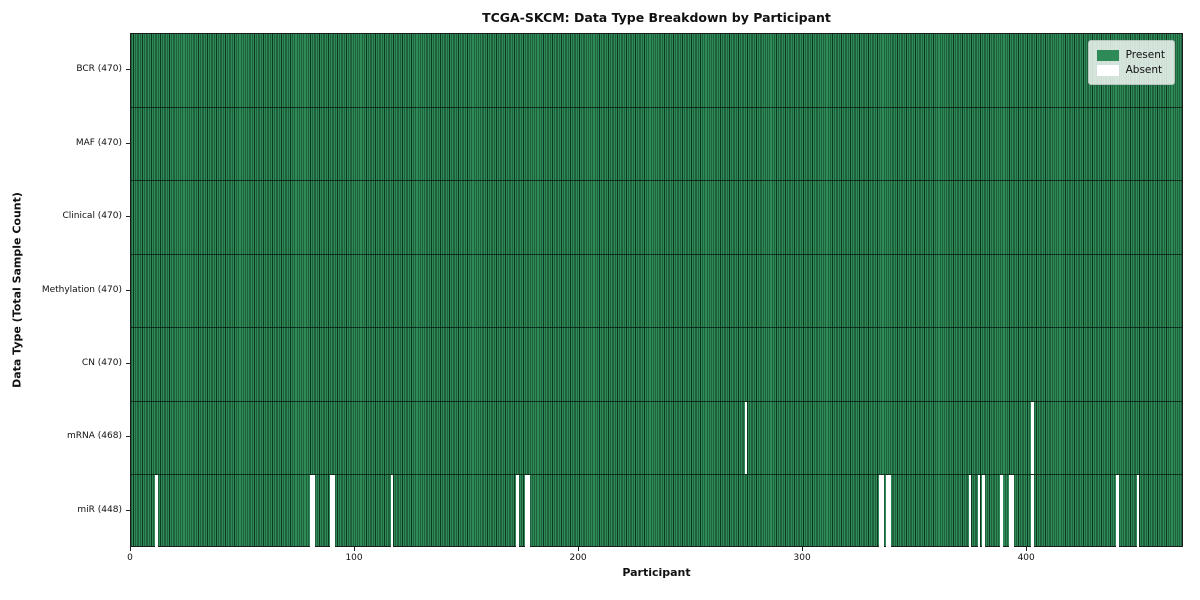  I want to click on y-tick-label-Clinical: Clinical (470), so click(92, 216).